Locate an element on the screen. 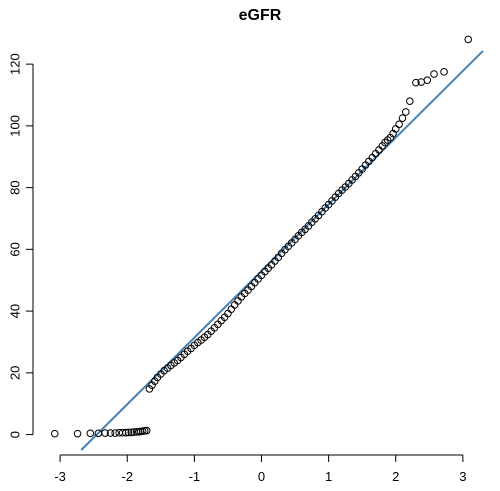 The image size is (500, 491). x-axis: -3 -2 -1 0 1 2 3 is located at coordinates (260, 469).